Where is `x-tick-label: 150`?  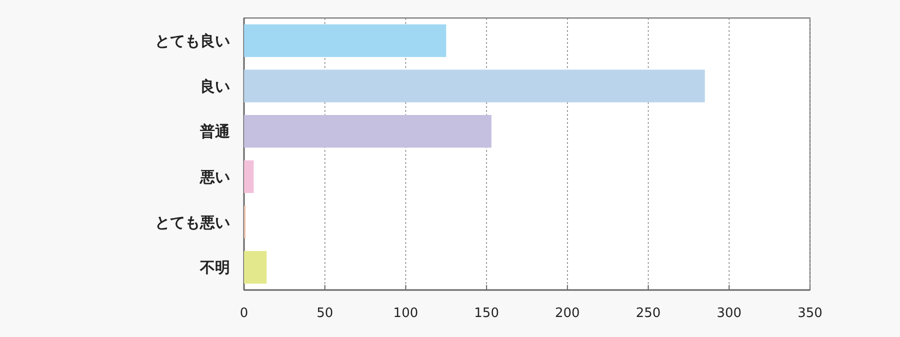
x-tick-label: 150 is located at coordinates (486, 313).